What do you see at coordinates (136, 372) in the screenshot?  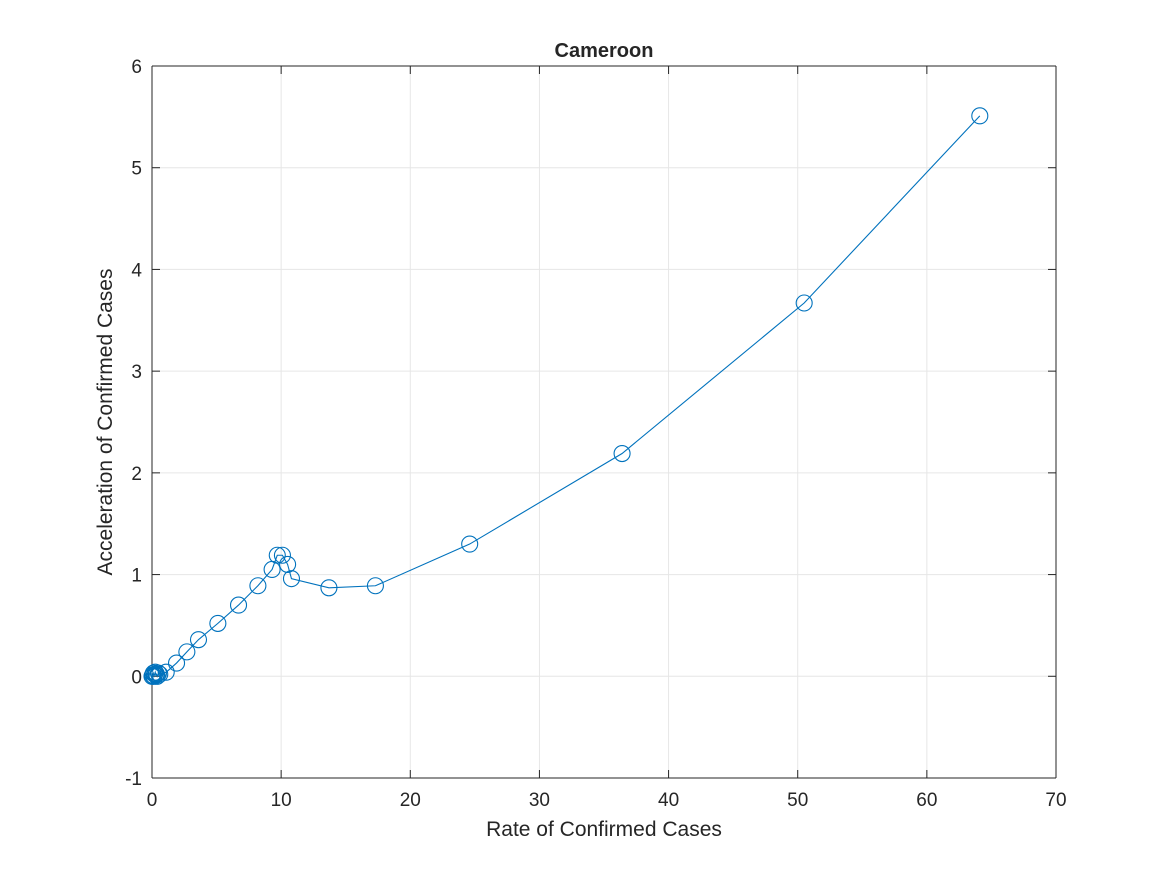 I see `y-tick-label: 3` at bounding box center [136, 372].